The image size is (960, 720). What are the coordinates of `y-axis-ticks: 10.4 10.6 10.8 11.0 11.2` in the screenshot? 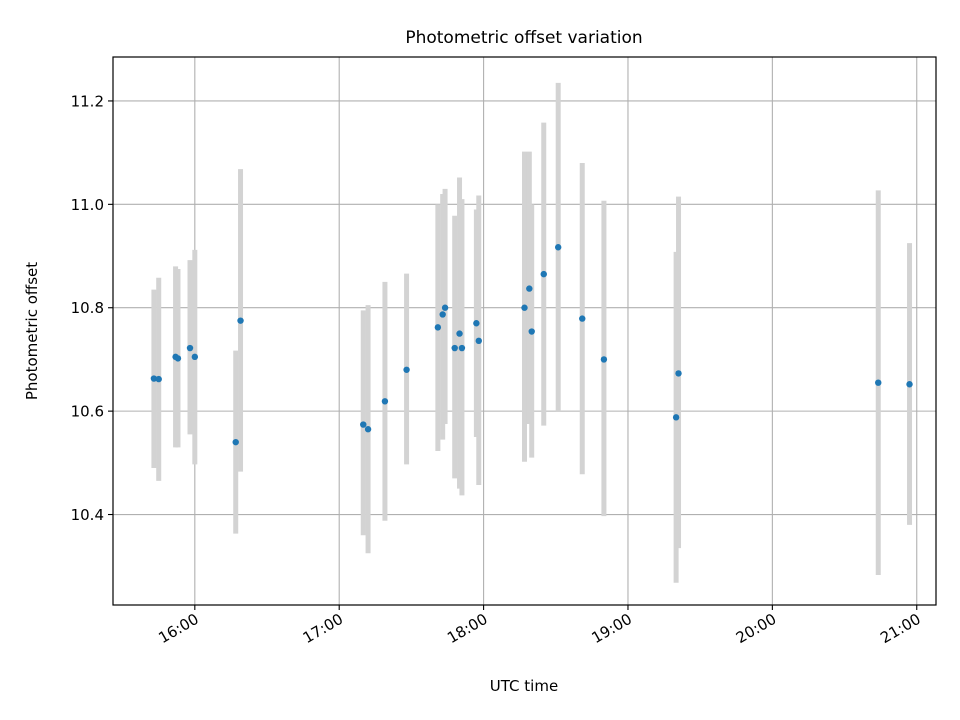 It's located at (92, 308).